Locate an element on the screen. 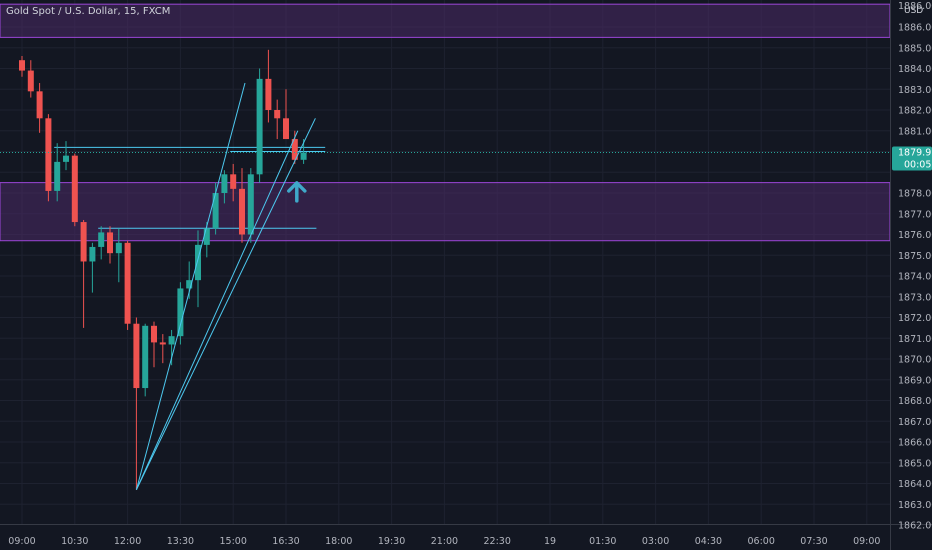  trendlines is located at coordinates (225, 286).